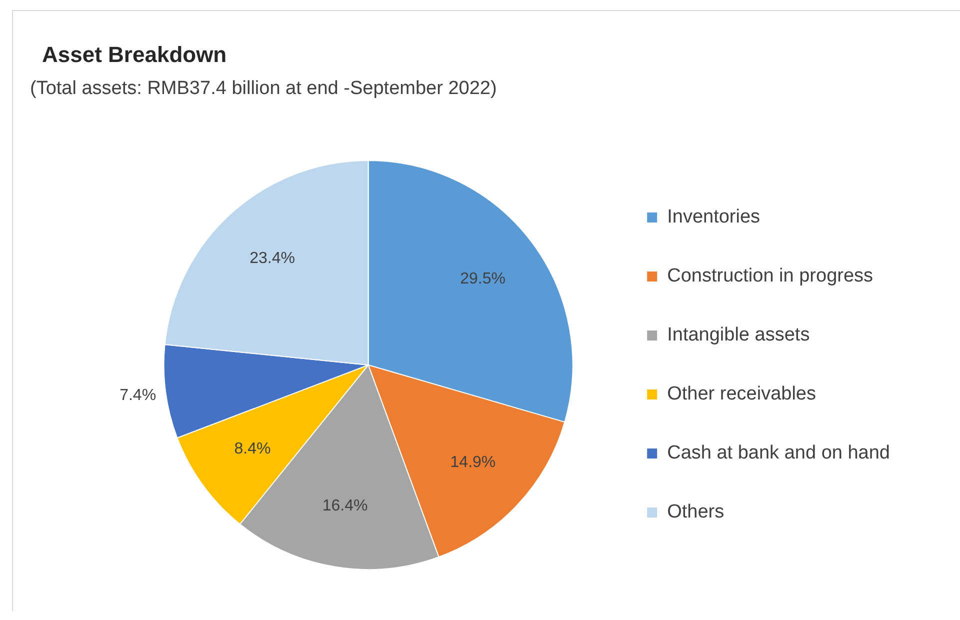 The image size is (960, 620). What do you see at coordinates (138, 395) in the screenshot?
I see `data-label: 7.4%` at bounding box center [138, 395].